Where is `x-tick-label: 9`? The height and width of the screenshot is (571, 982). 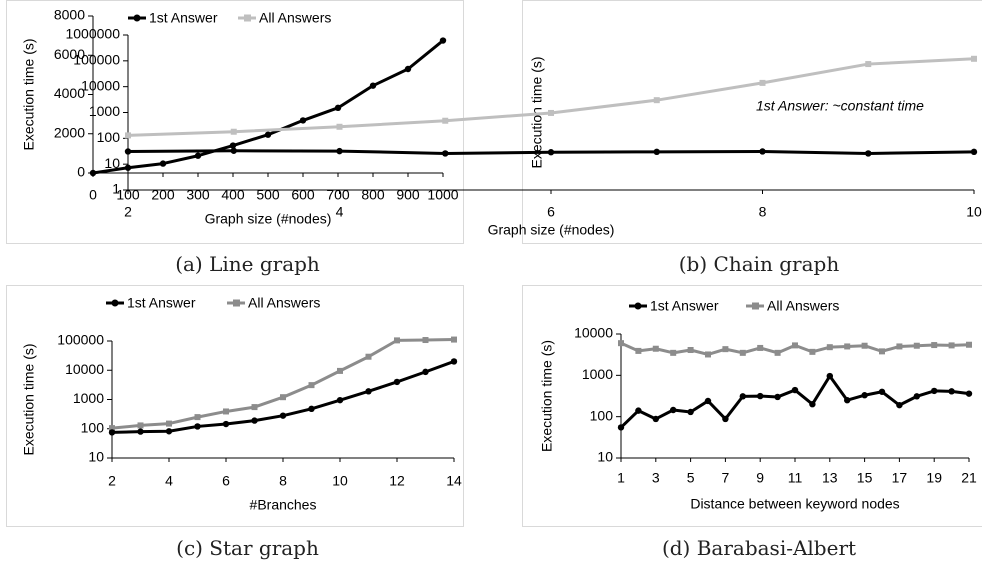 x-tick-label: 9 is located at coordinates (760, 478).